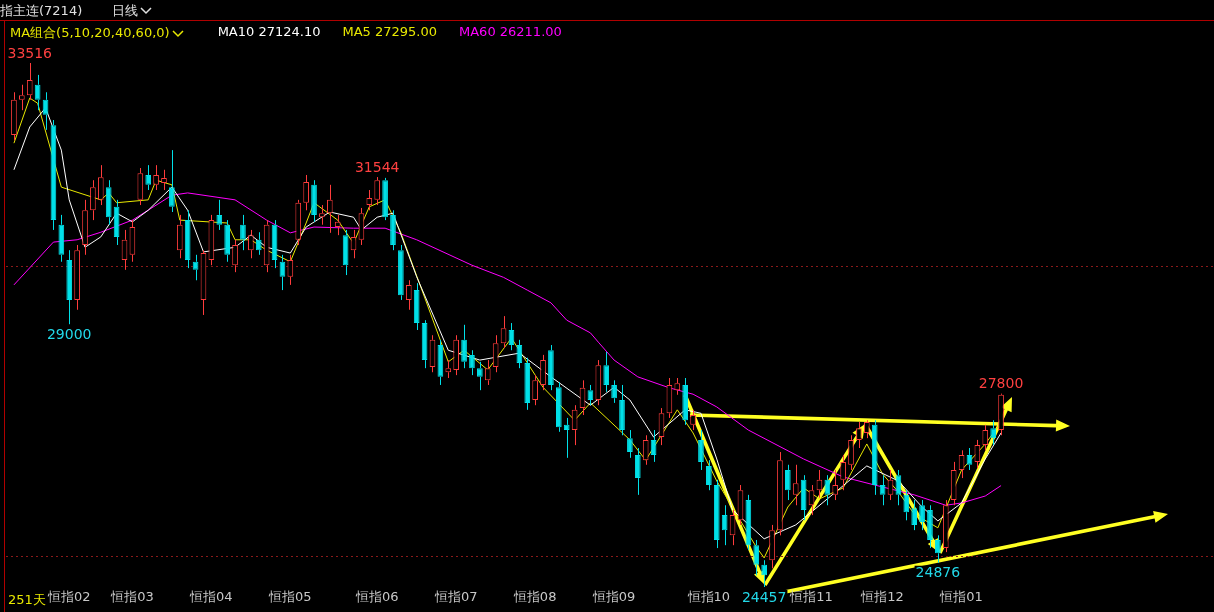  I want to click on text: MA10 27124.10, so click(269, 31).